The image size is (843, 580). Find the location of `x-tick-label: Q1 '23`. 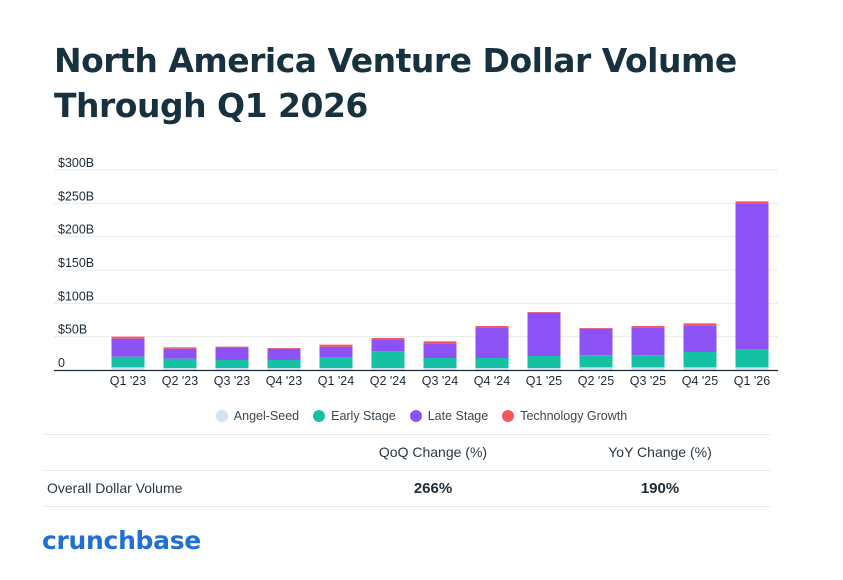

x-tick-label: Q1 '23 is located at coordinates (128, 381).